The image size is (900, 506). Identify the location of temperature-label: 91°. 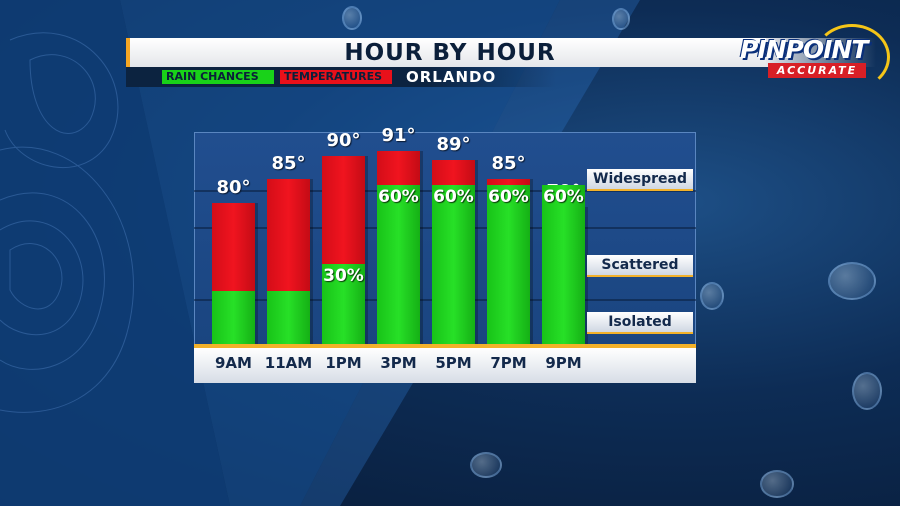
(398, 135).